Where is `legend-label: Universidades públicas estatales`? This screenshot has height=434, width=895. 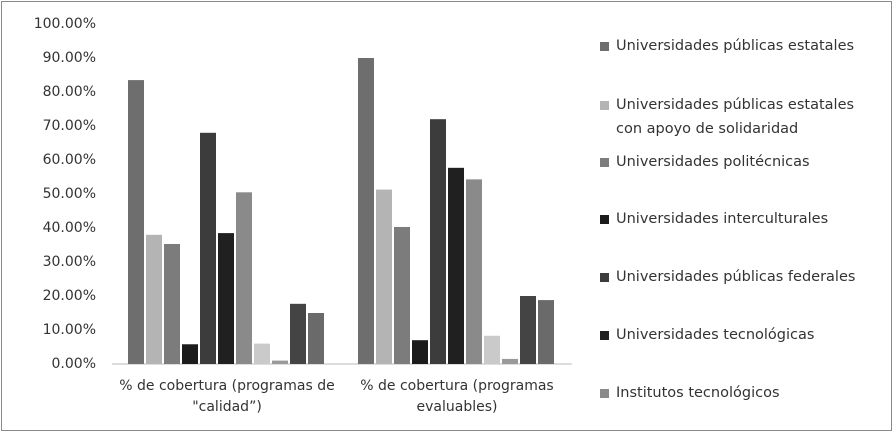
legend-label: Universidades públicas estatales is located at coordinates (735, 46).